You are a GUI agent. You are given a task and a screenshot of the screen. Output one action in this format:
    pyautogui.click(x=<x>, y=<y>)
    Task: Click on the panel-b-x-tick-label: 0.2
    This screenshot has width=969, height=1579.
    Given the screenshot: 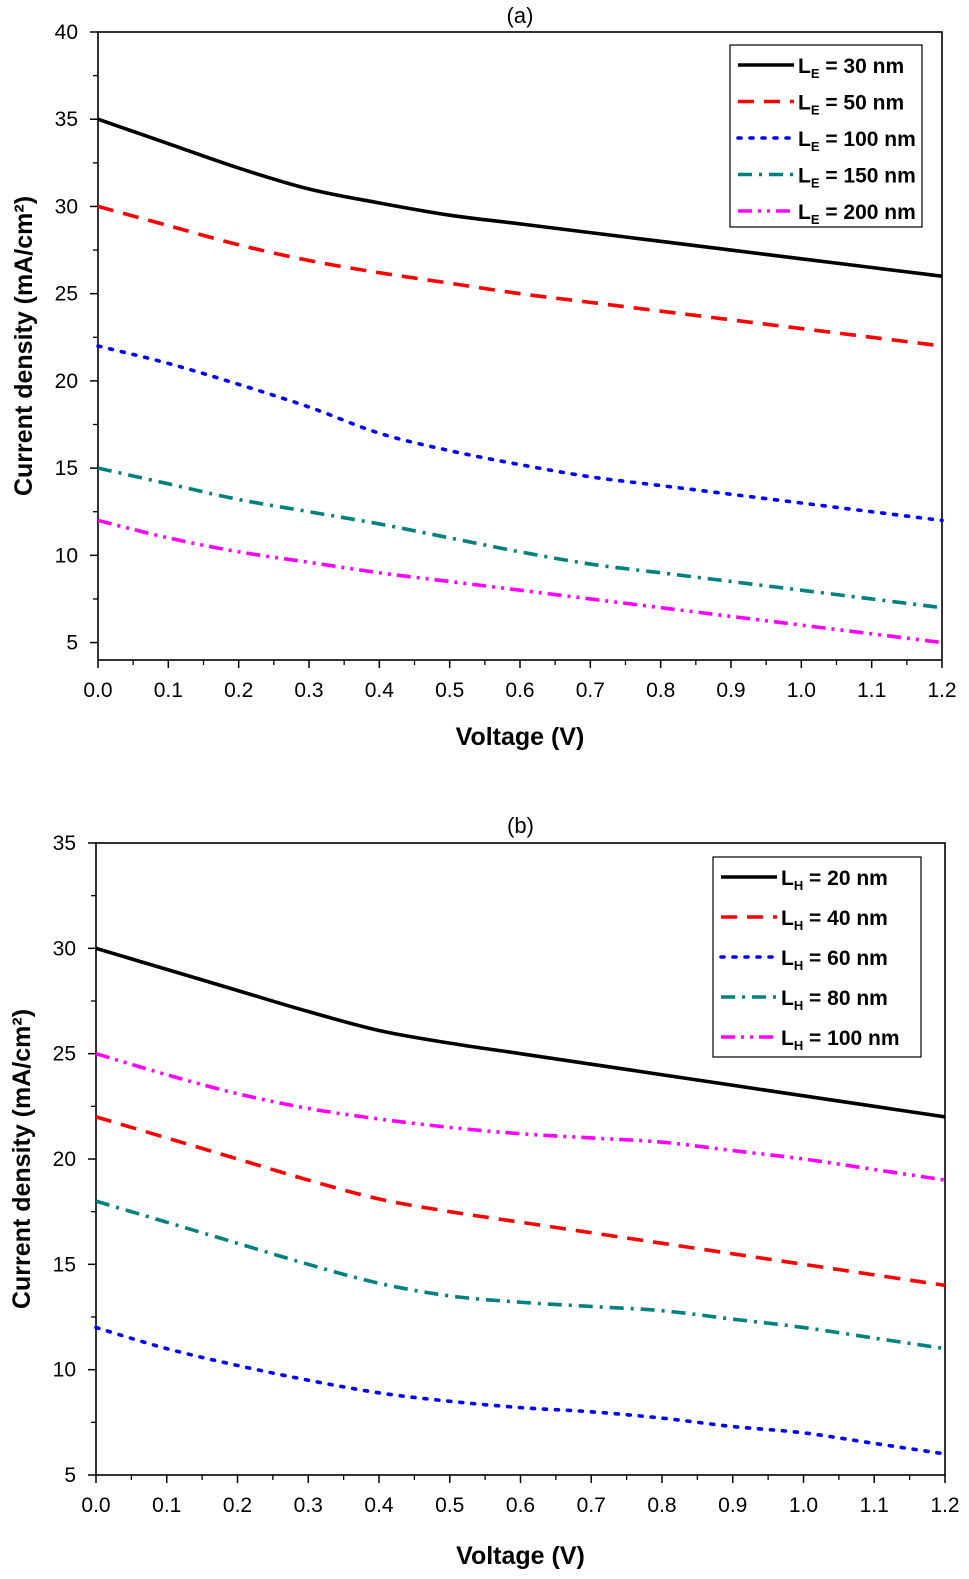 What is the action you would take?
    pyautogui.click(x=237, y=1505)
    